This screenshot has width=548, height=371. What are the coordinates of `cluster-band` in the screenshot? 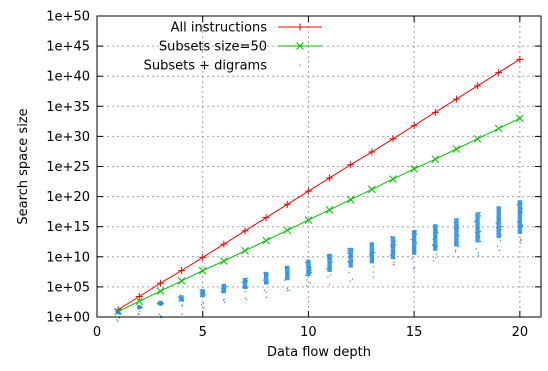 It's located at (520, 217).